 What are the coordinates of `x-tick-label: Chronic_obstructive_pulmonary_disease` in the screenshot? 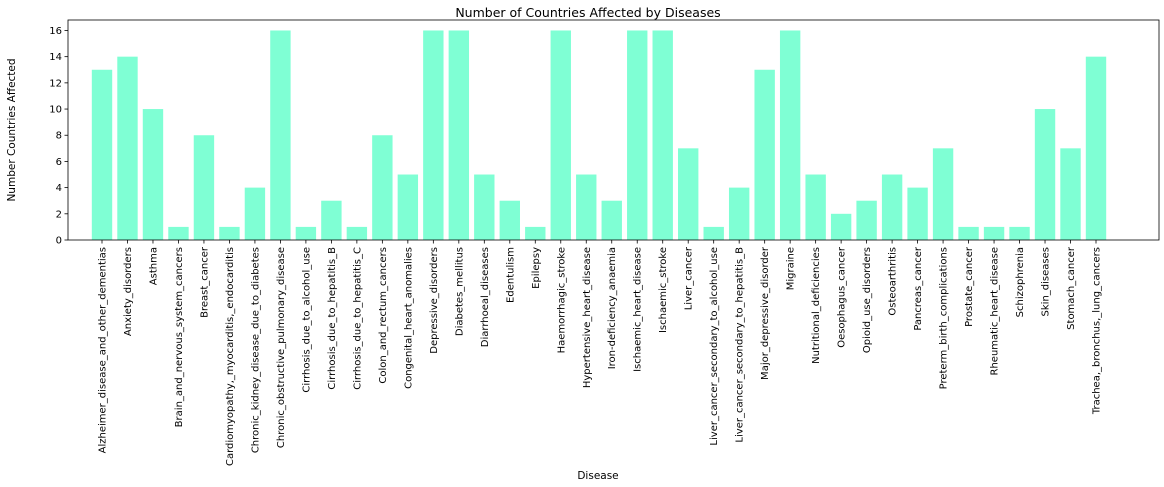 It's located at (281, 347).